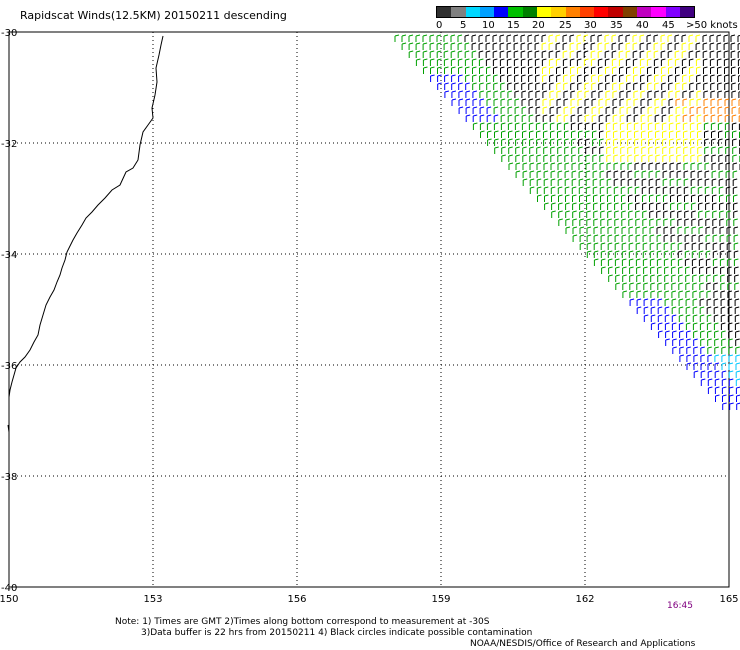  I want to click on lat-tick-label: -40, so click(9, 588).